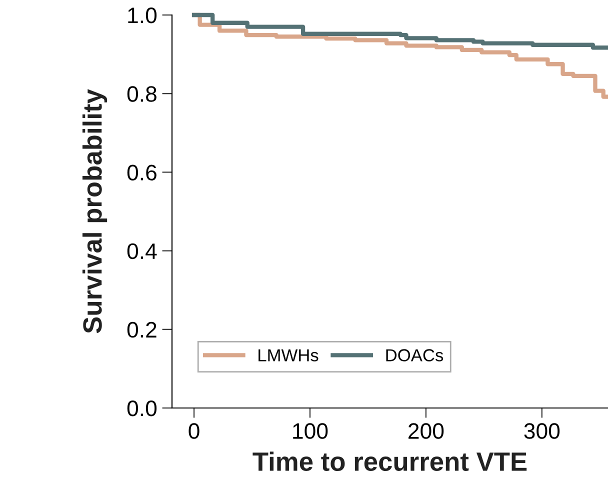 Image resolution: width=608 pixels, height=492 pixels. What do you see at coordinates (142, 408) in the screenshot?
I see `y-tick-label: 0.0` at bounding box center [142, 408].